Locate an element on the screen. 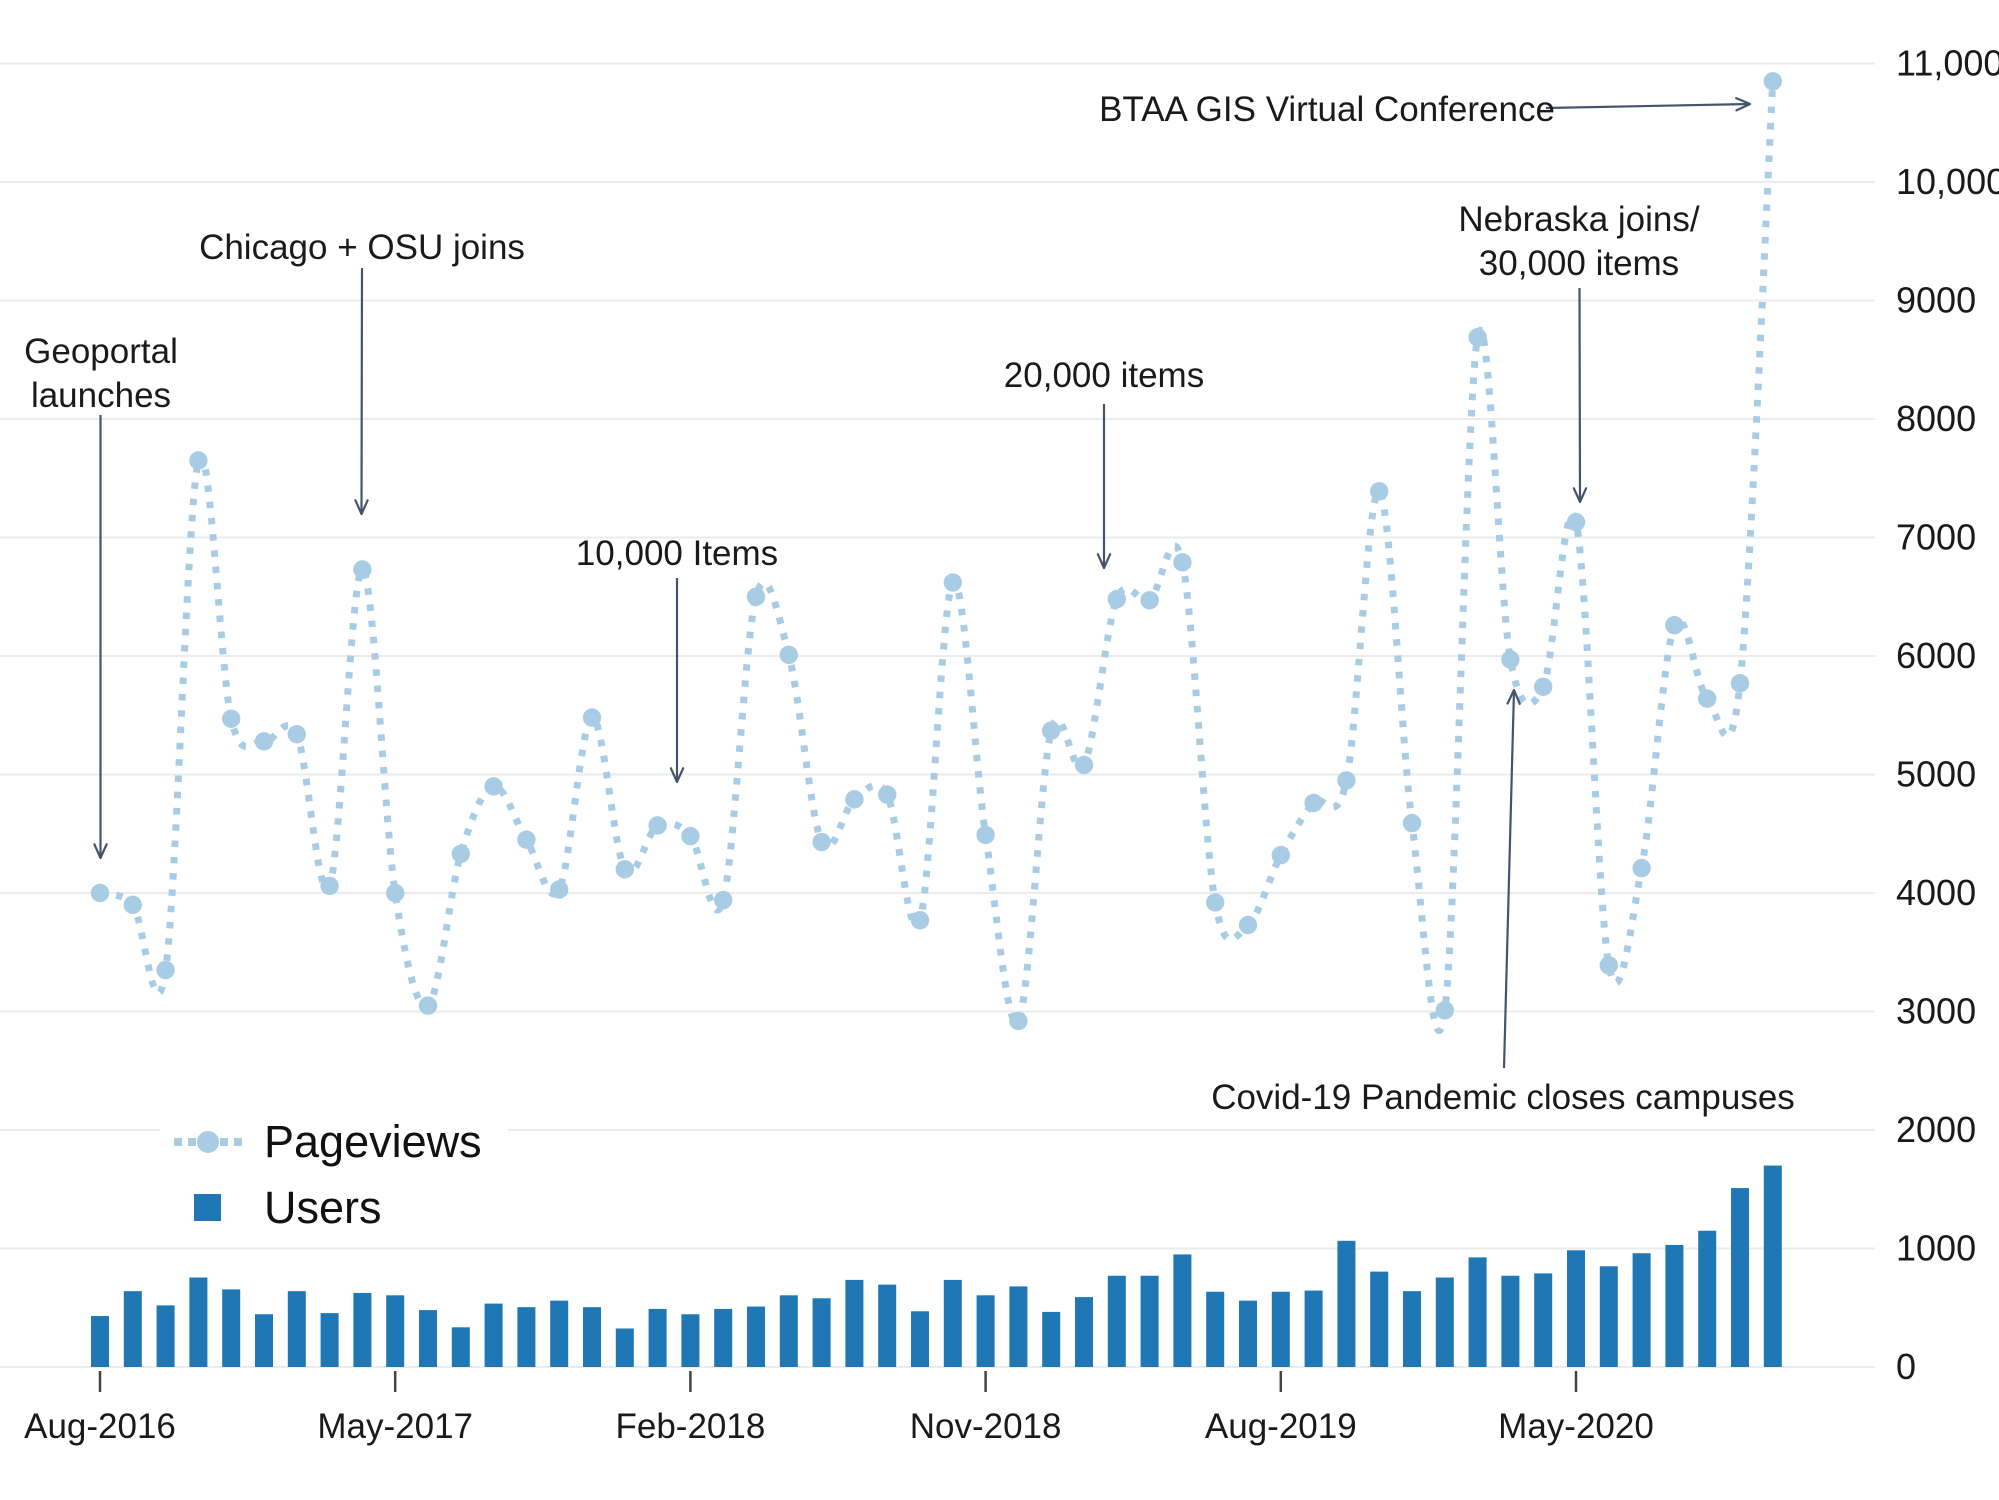  annotation-line: BTAA GIS Virtual Conference is located at coordinates (1327, 109).